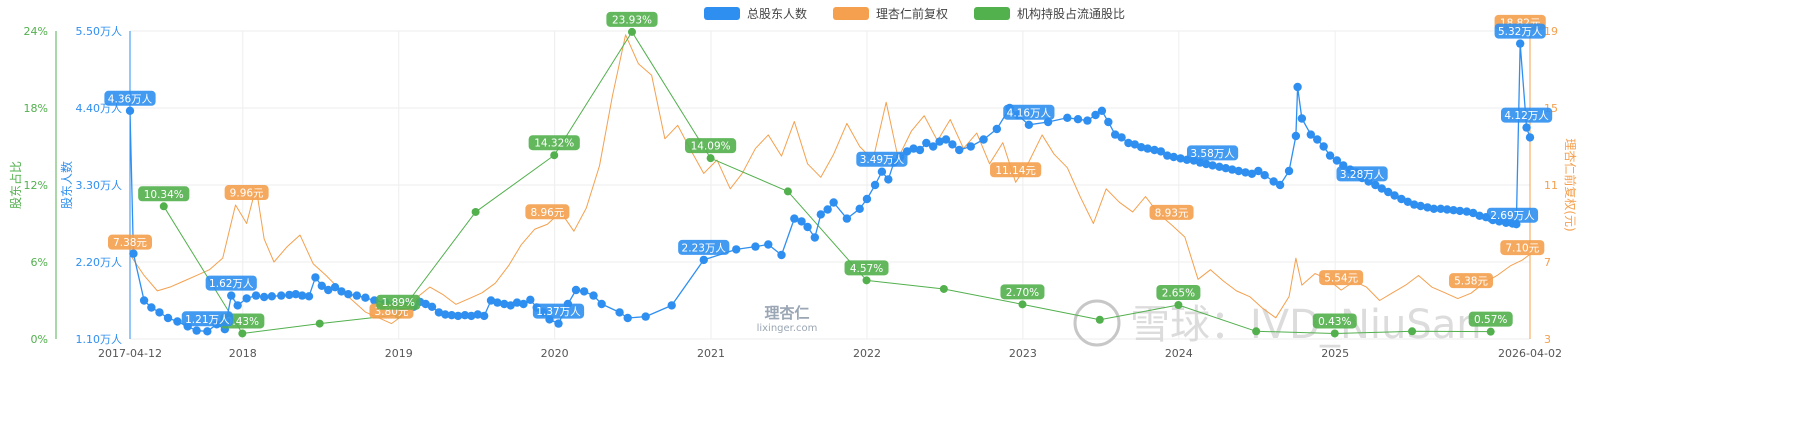 The height and width of the screenshot is (429, 1803). What do you see at coordinates (882, 159) in the screenshot?
I see `holders-data-label: 3.49万人` at bounding box center [882, 159].